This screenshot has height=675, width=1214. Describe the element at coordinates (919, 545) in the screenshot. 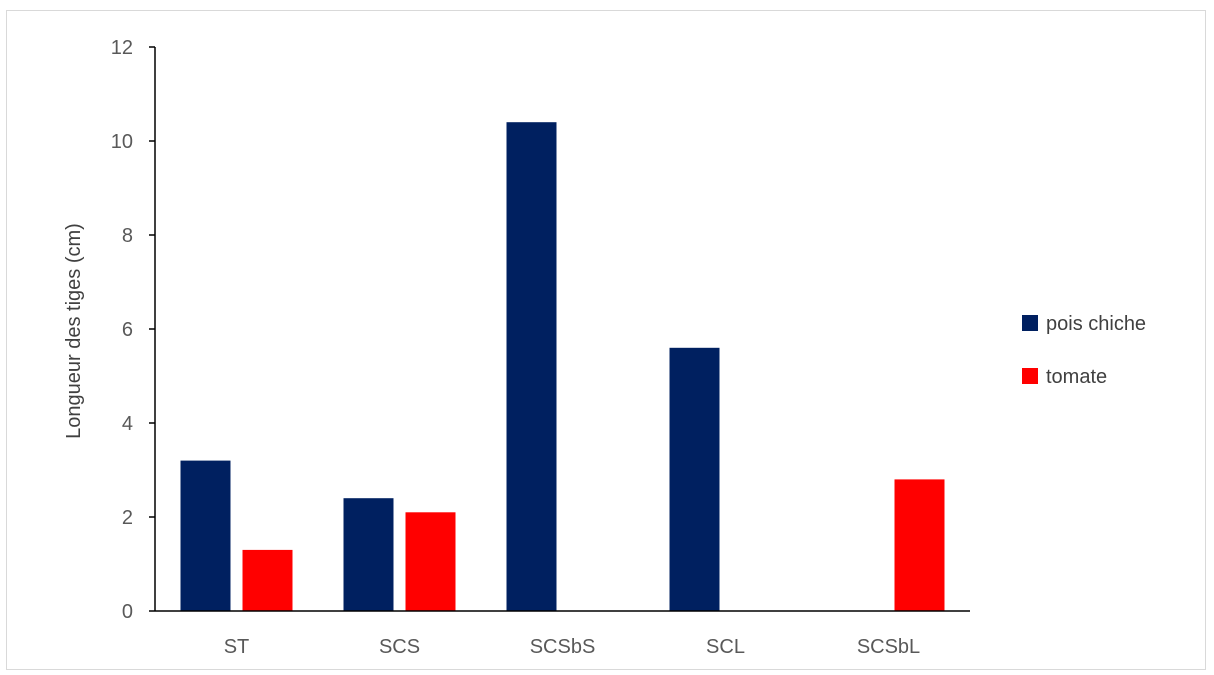

I see `bar-tomate-SCSbL` at that location.